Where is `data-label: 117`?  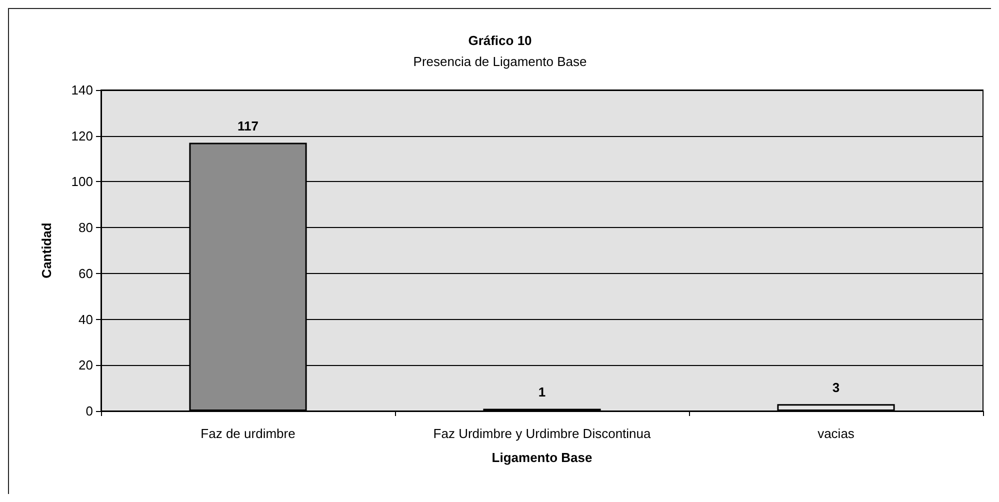 data-label: 117 is located at coordinates (248, 126).